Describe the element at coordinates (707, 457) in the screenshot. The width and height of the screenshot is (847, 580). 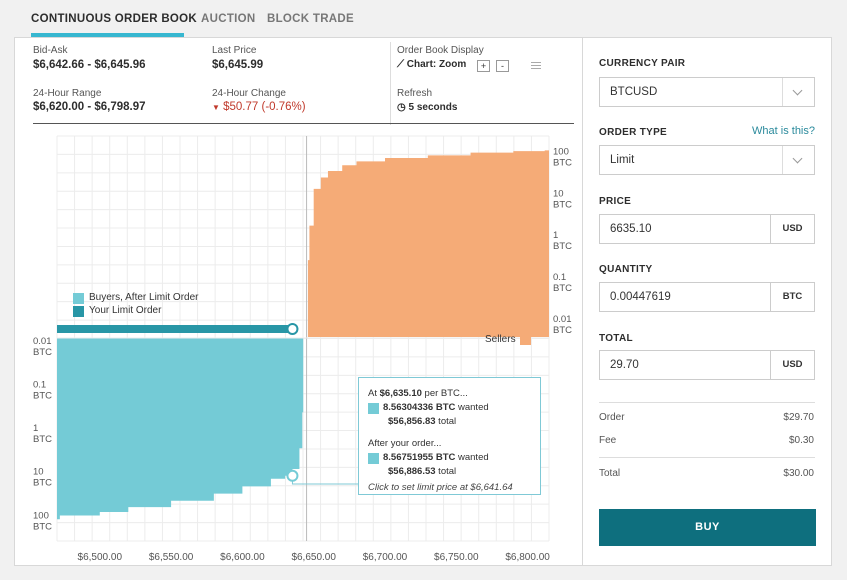
I see `summary-total-divider` at that location.